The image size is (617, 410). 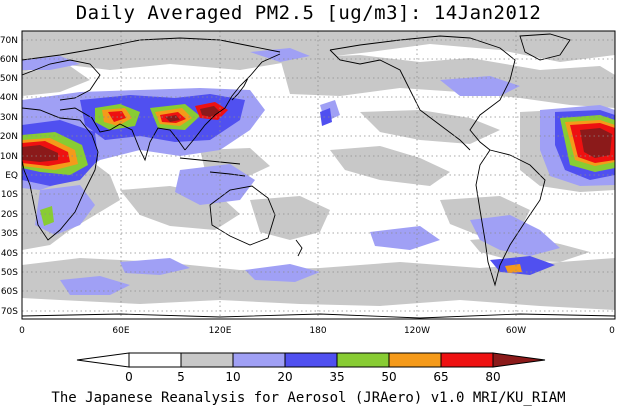 I want to click on lat-label: 70S, so click(x=9, y=312).